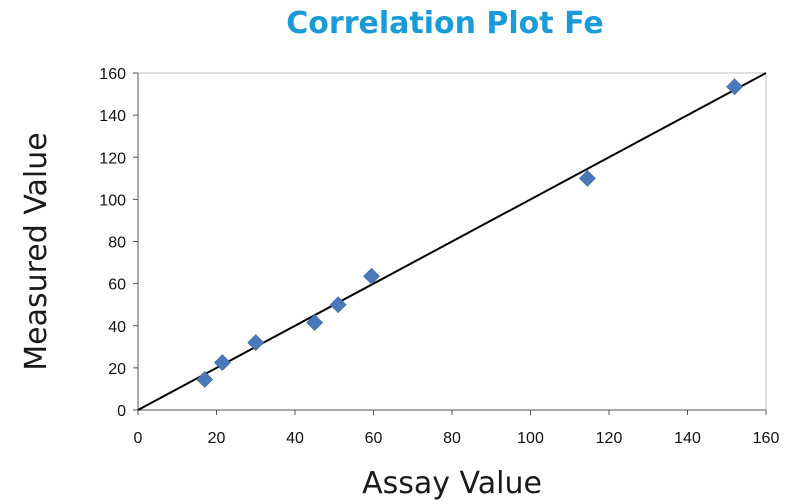  What do you see at coordinates (609, 438) in the screenshot?
I see `x-tick-label: 120` at bounding box center [609, 438].